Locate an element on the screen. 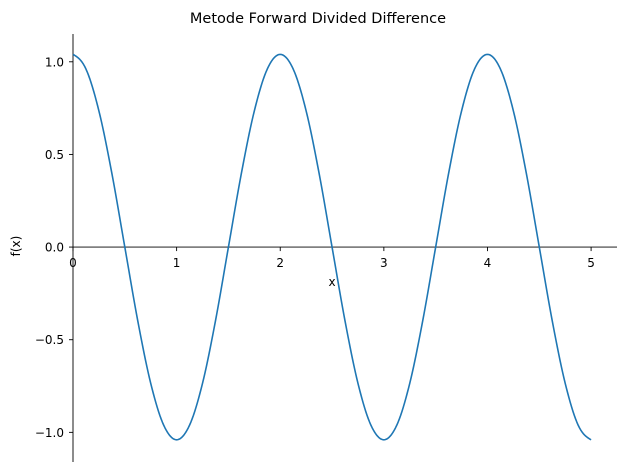 The image size is (626, 470). x-tick-label: 2 is located at coordinates (280, 263).